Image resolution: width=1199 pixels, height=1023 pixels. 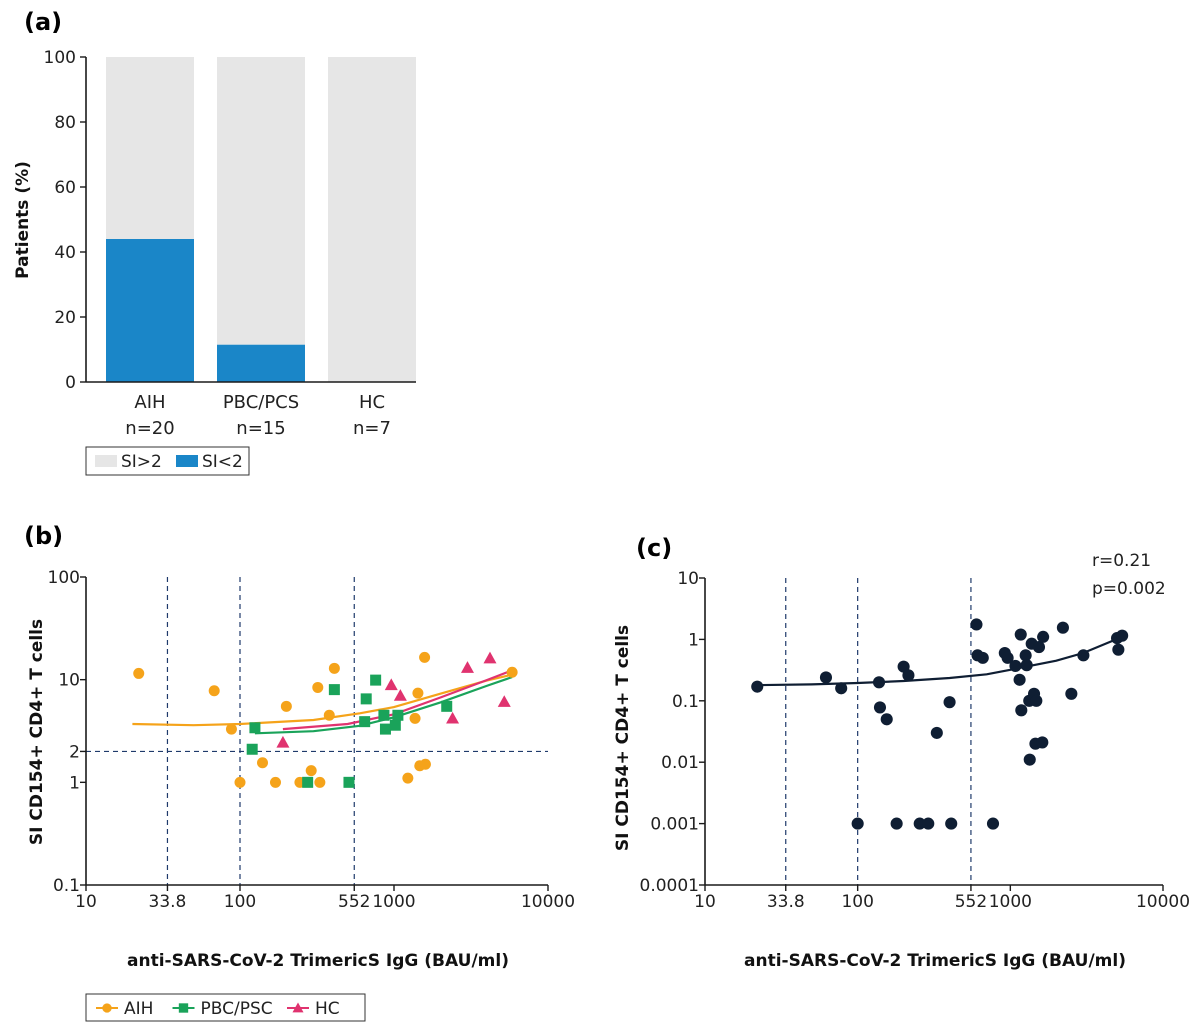 What do you see at coordinates (149, 402) in the screenshot?
I see `category-label: AIH` at bounding box center [149, 402].